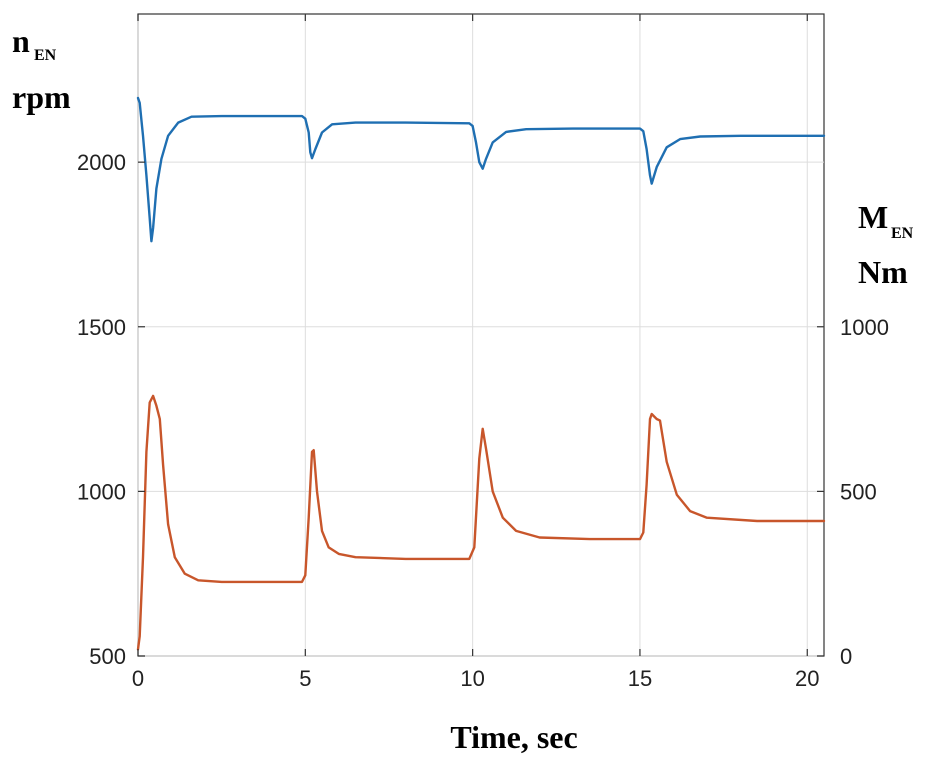 This screenshot has width=939, height=777. Describe the element at coordinates (41, 97) in the screenshot. I see `left-axis-unit: rpm` at that location.